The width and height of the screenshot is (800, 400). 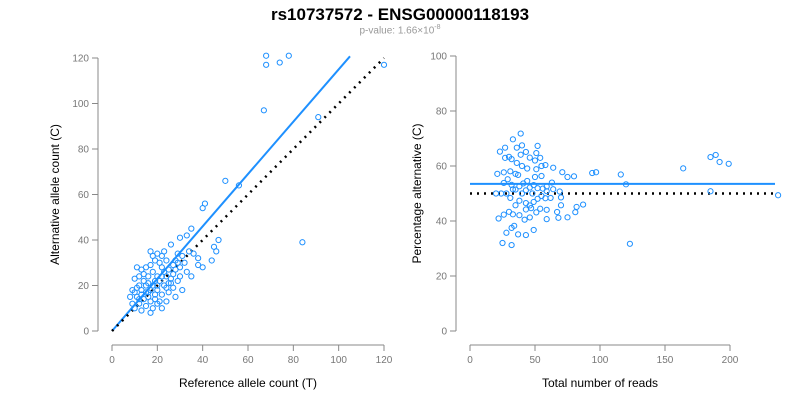 What do you see at coordinates (294, 360) in the screenshot?
I see `left-x-tick-label: 80` at bounding box center [294, 360].